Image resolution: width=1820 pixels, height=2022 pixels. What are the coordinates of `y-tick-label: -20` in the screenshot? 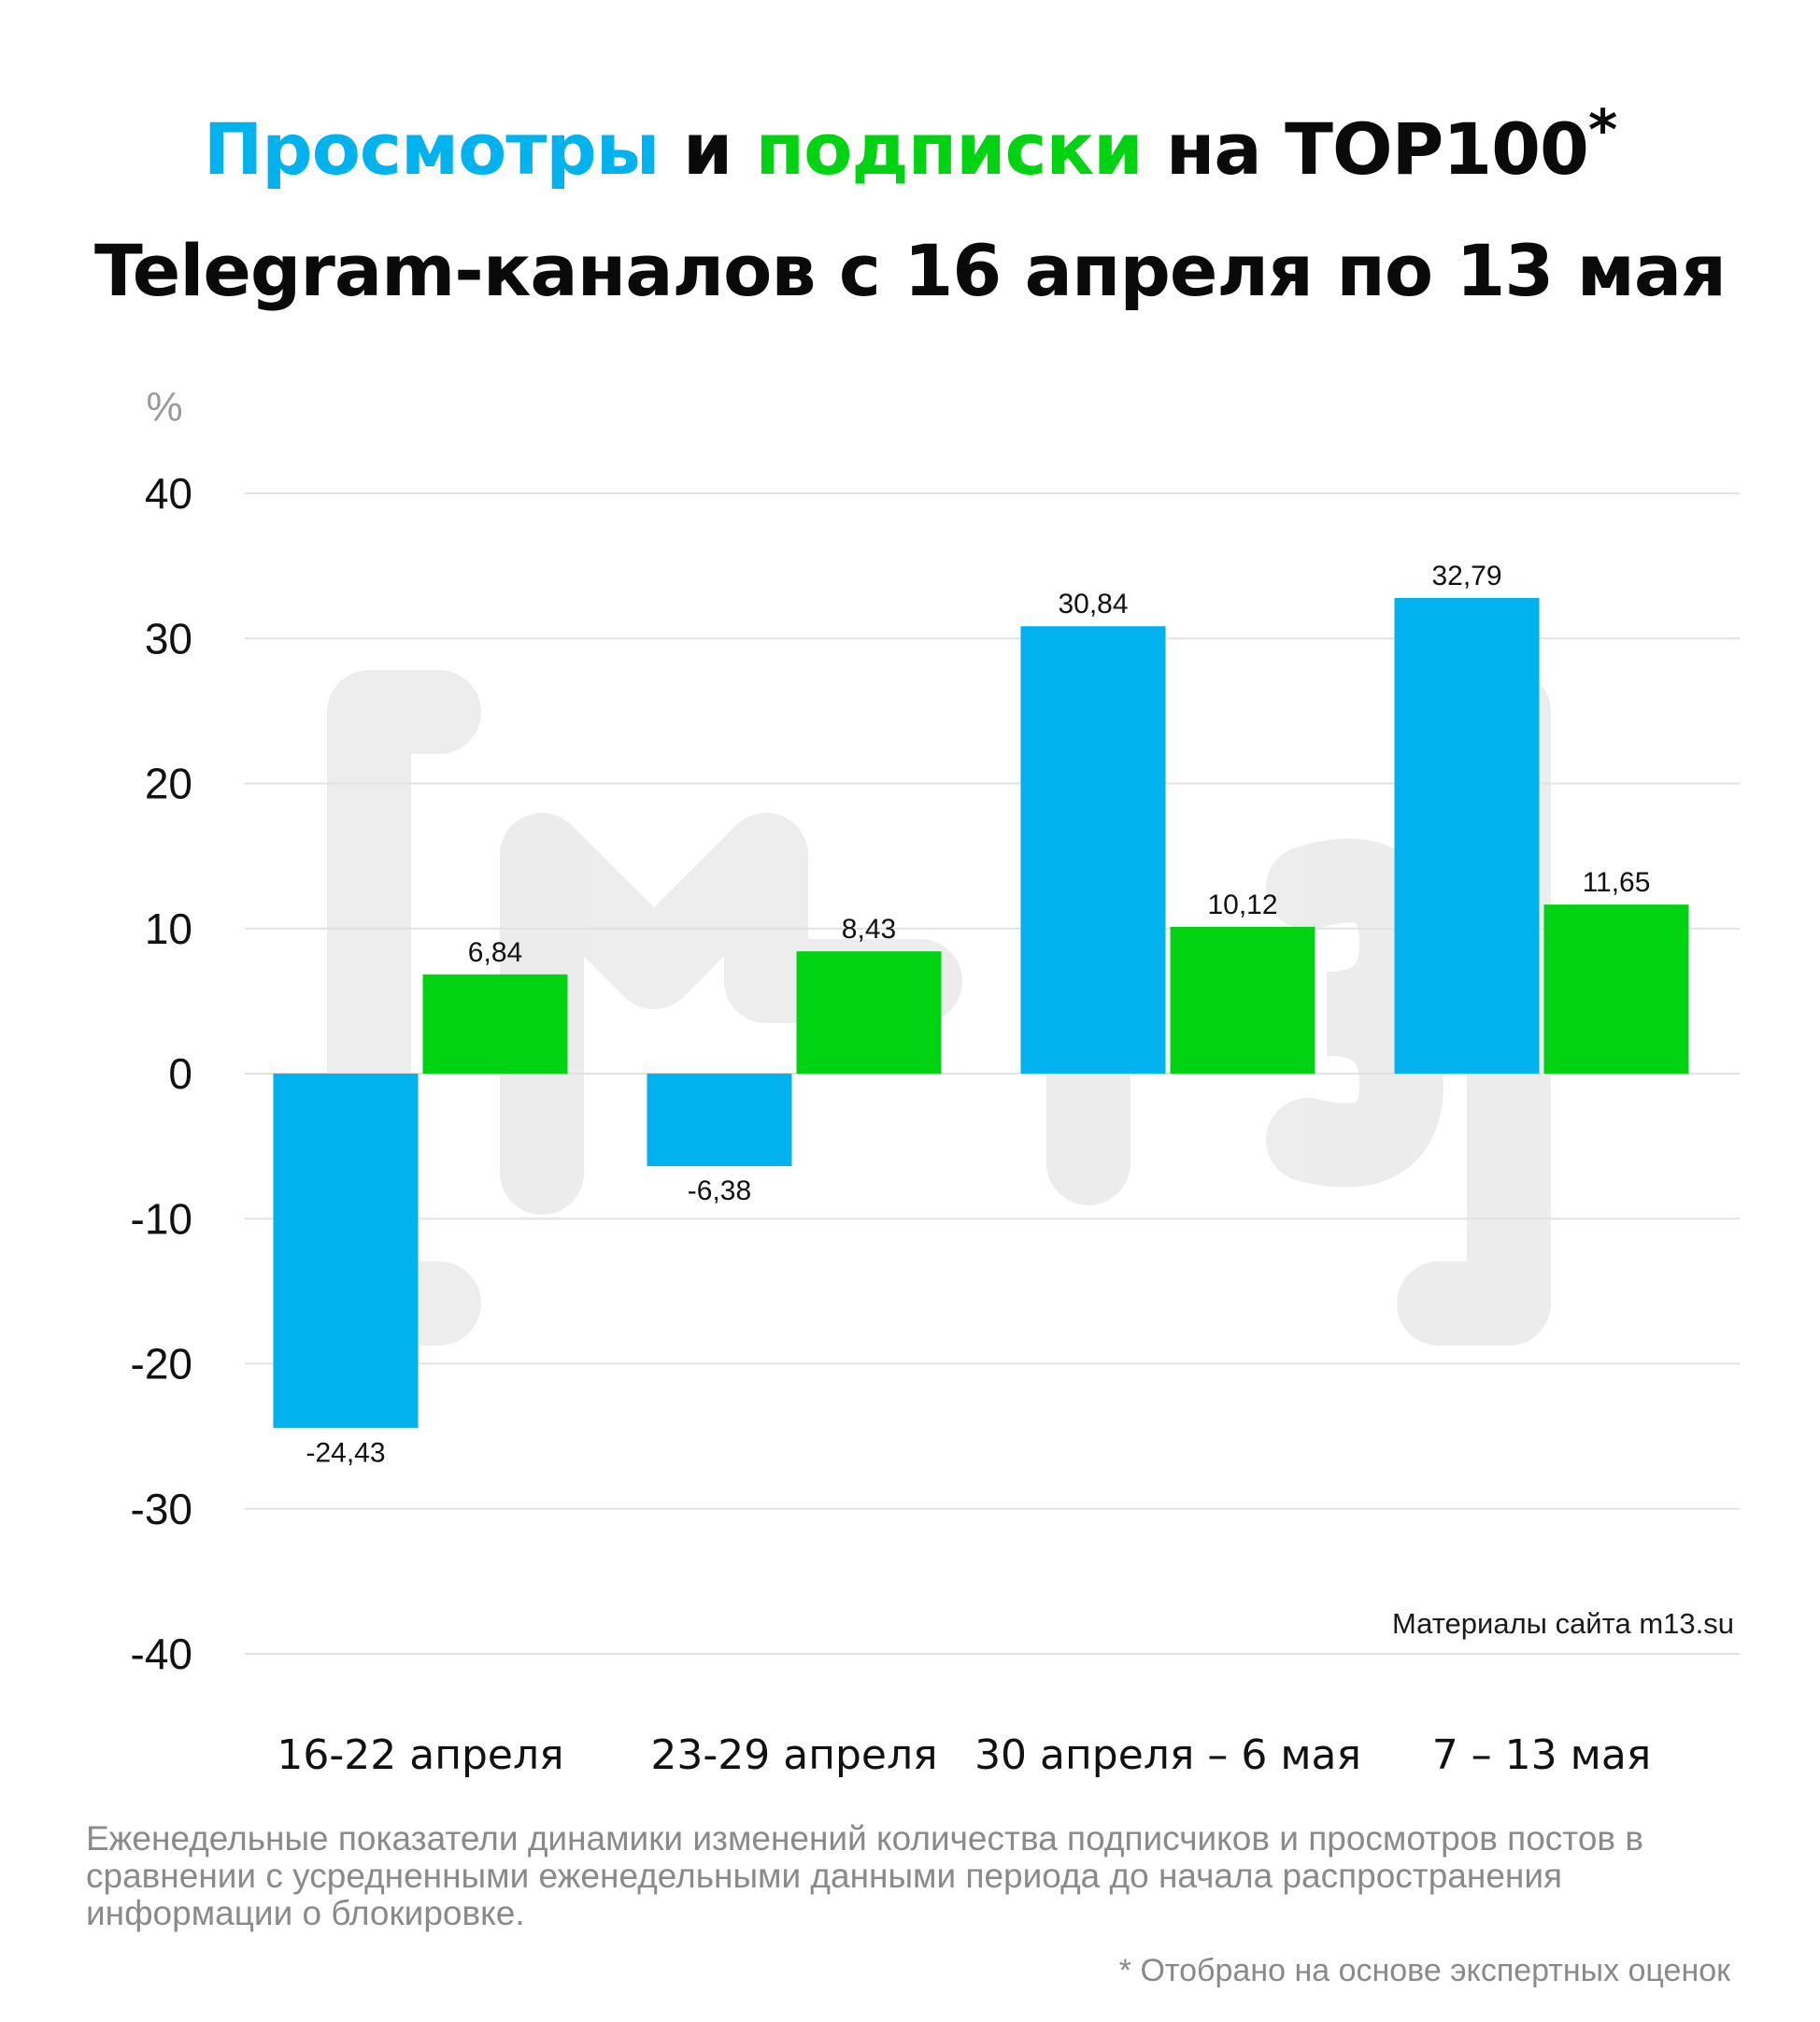 It's located at (161, 1364).